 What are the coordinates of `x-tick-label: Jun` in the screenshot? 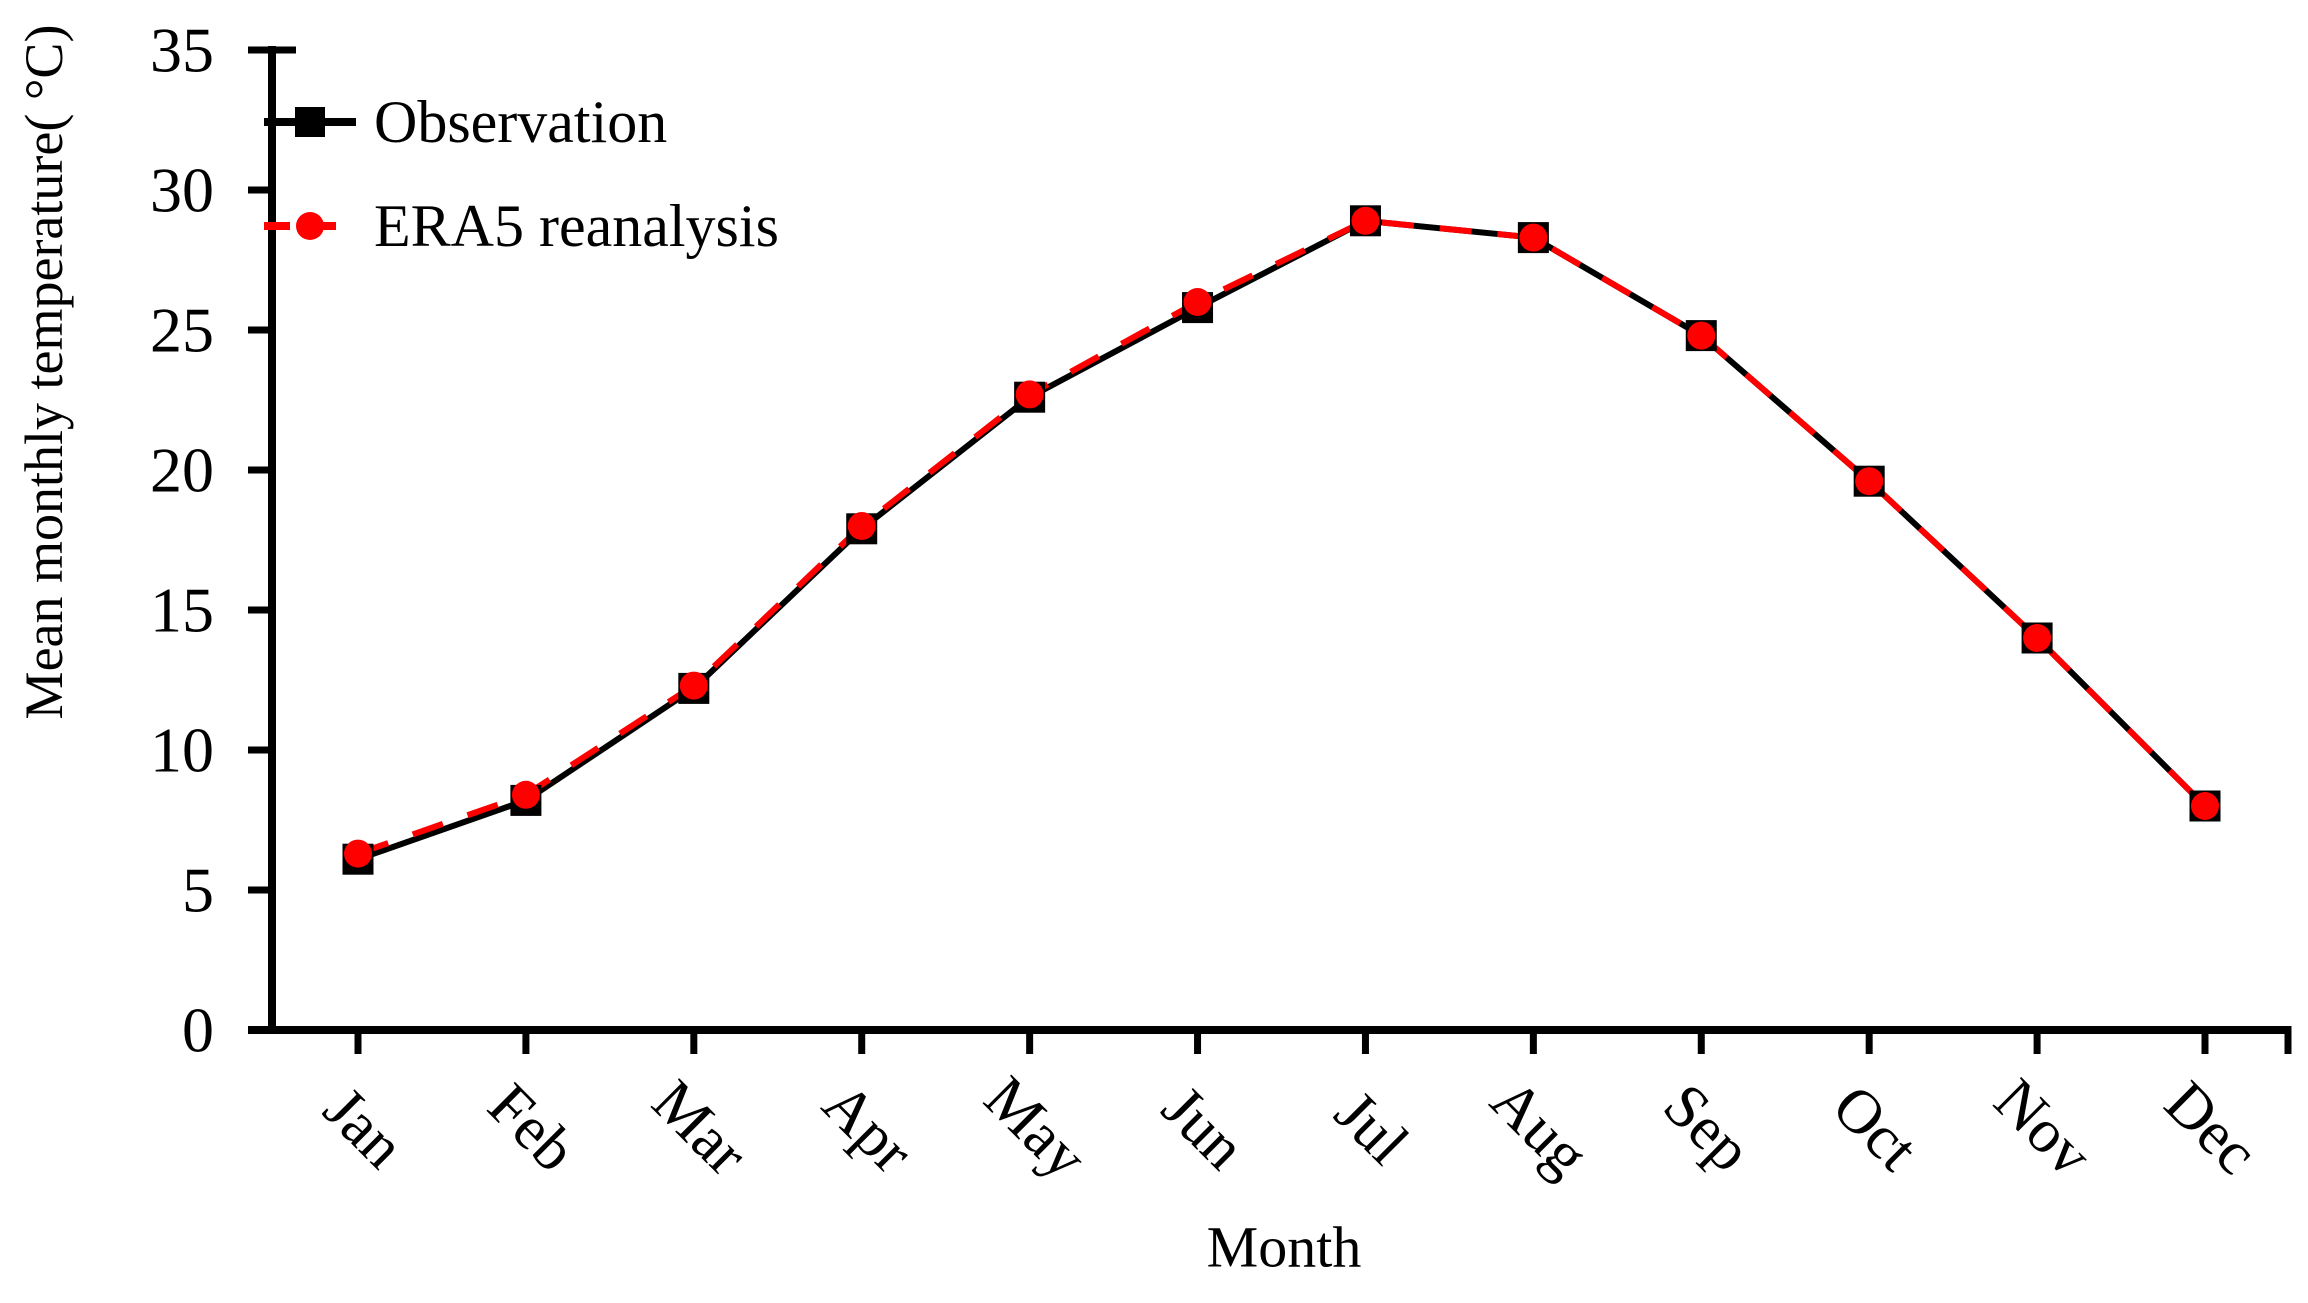 It's located at (1203, 1128).